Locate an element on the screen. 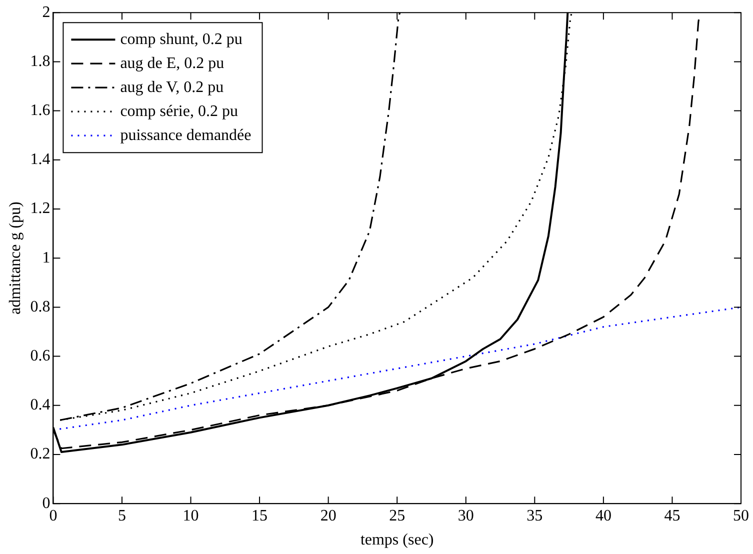  x-tick-label: 40 is located at coordinates (603, 515).